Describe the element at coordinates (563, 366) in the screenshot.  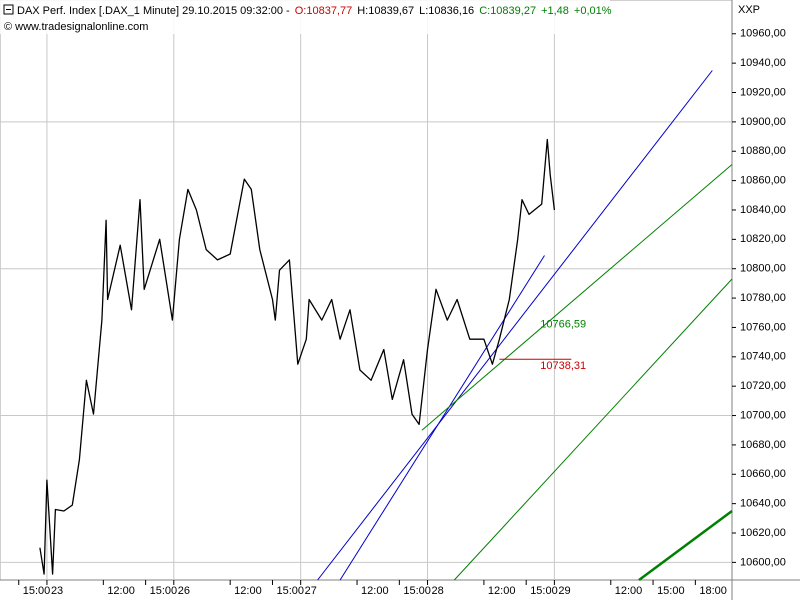
I see `annotation: 10738,31` at that location.